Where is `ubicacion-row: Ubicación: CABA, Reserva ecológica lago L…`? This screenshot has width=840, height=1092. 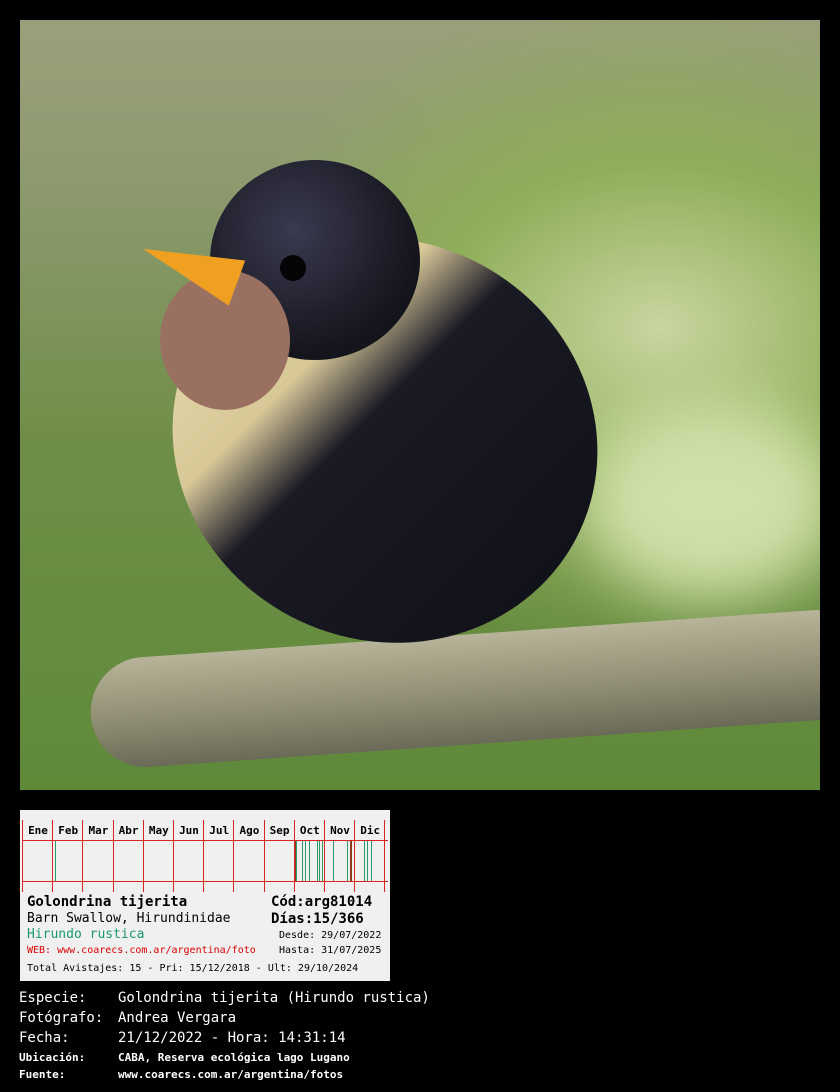 ubicacion-row: Ubicación: CABA, Reserva ecológica lago L… is located at coordinates (184, 1057).